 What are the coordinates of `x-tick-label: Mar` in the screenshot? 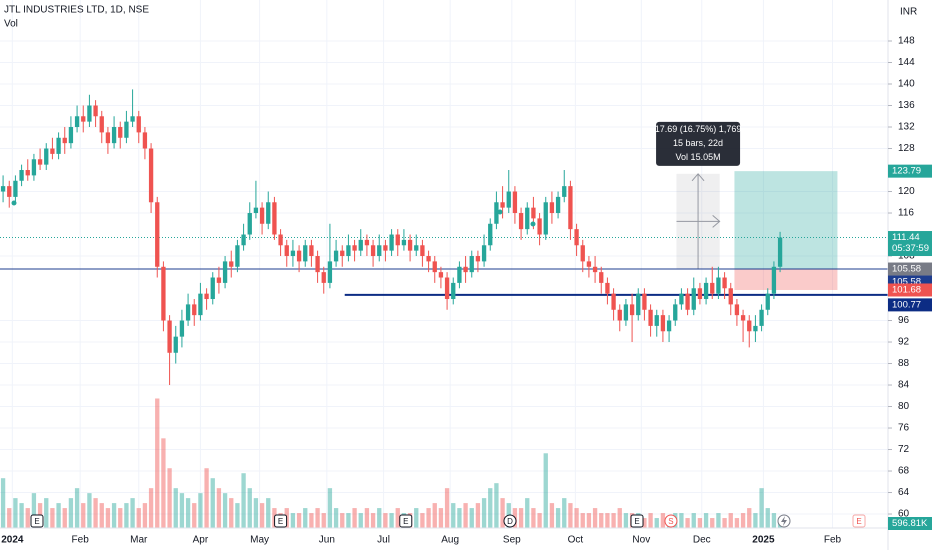 It's located at (139, 540).